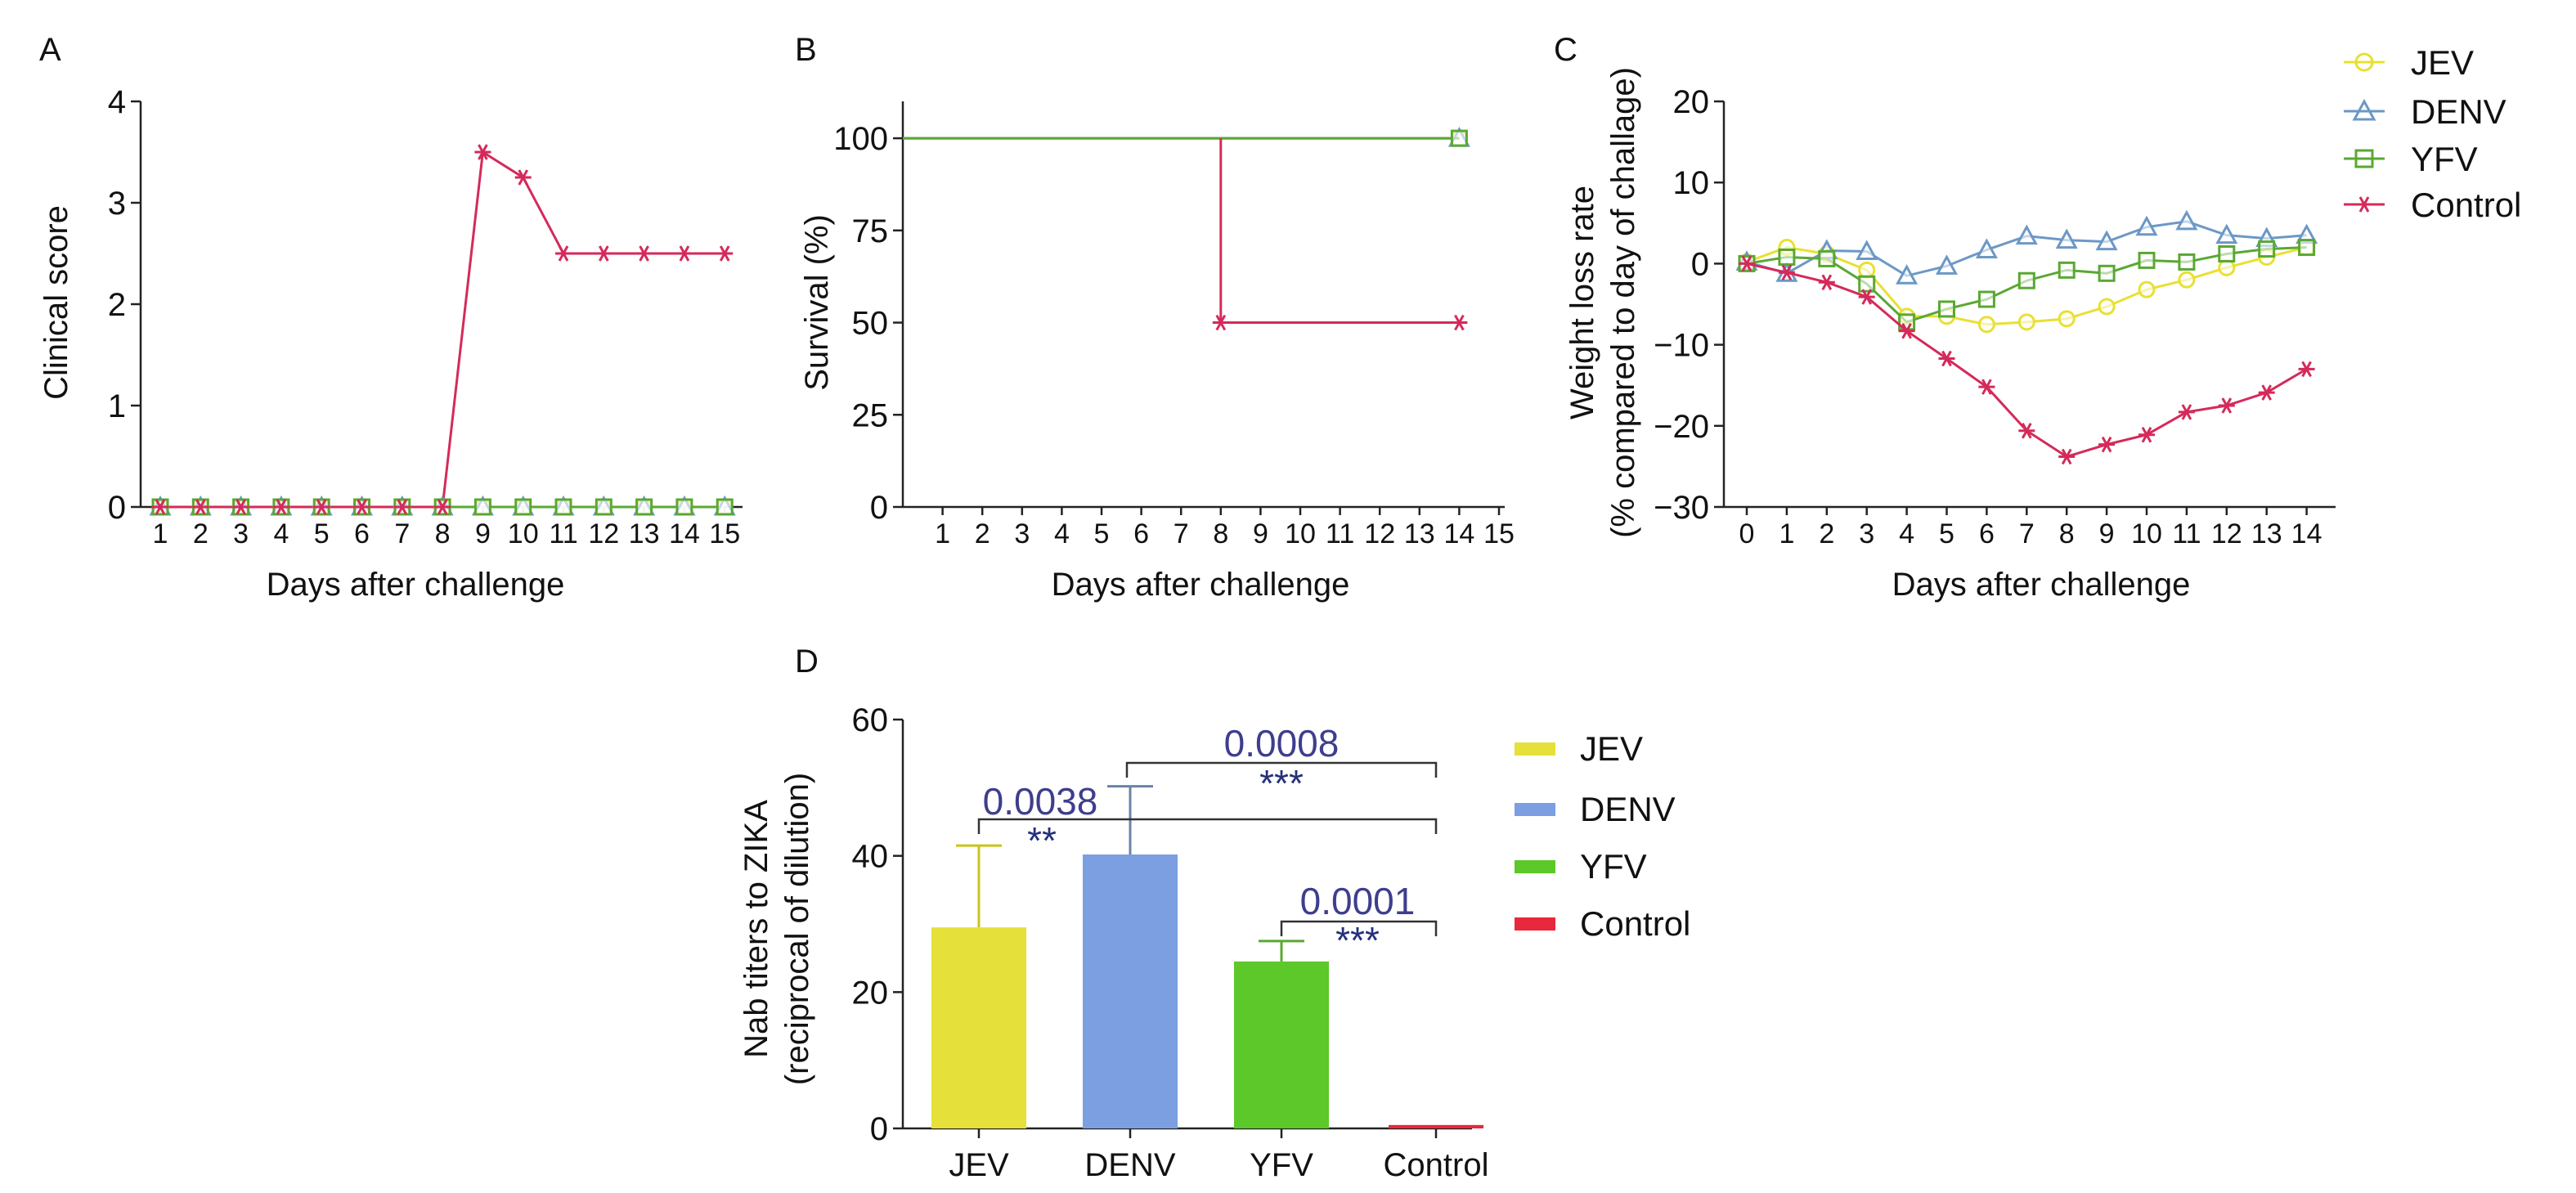 Image resolution: width=2576 pixels, height=1193 pixels. What do you see at coordinates (2432, 133) in the screenshot?
I see `panel-c-legend: JEV DENV YFV Control` at bounding box center [2432, 133].